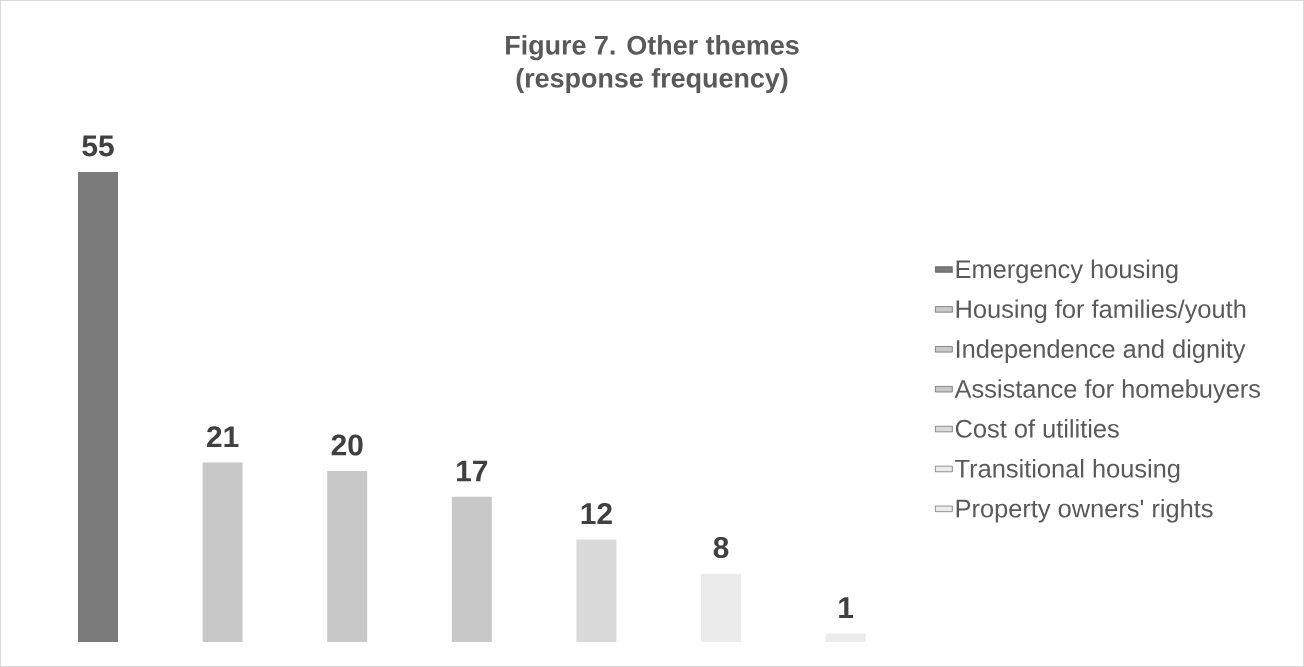 The height and width of the screenshot is (667, 1304). Describe the element at coordinates (652, 64) in the screenshot. I see `chart-title: Figure 7. Other themes (response frequency)` at that location.